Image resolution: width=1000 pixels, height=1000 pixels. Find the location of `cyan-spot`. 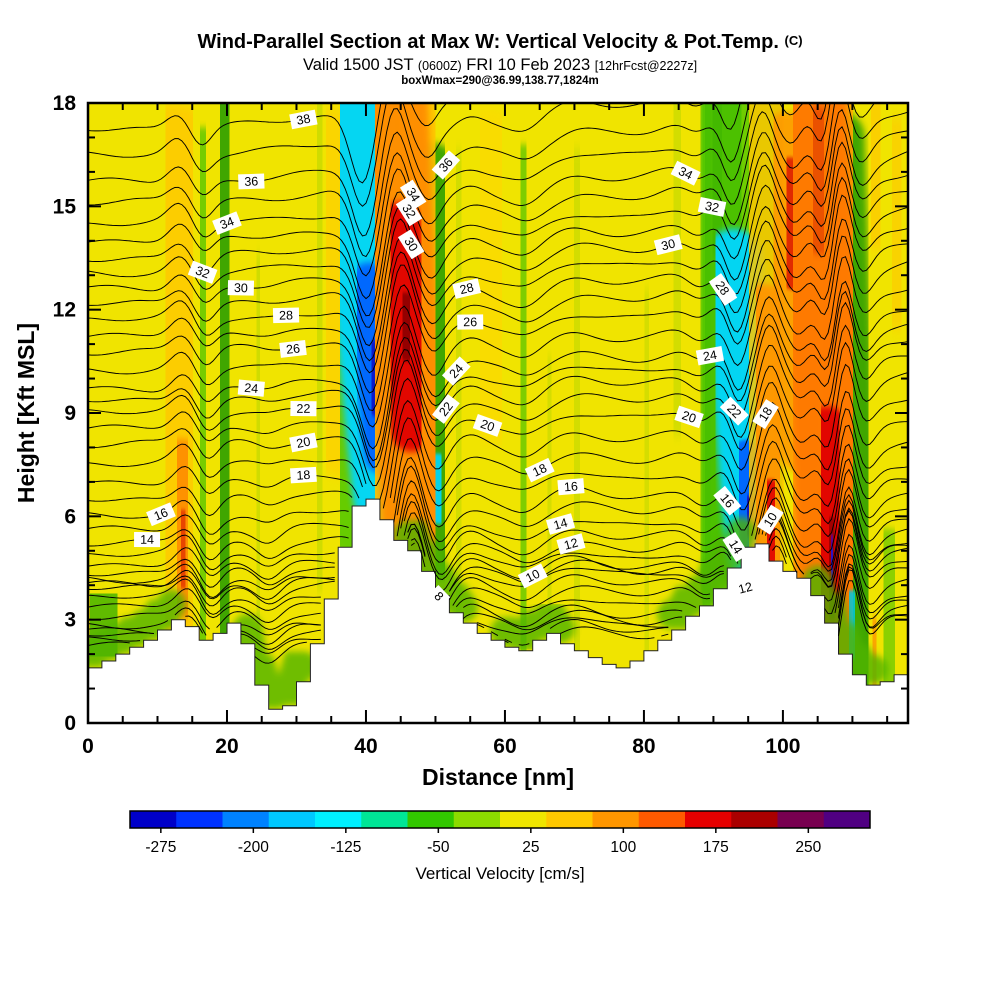

cyan-spot is located at coordinates (438, 489).